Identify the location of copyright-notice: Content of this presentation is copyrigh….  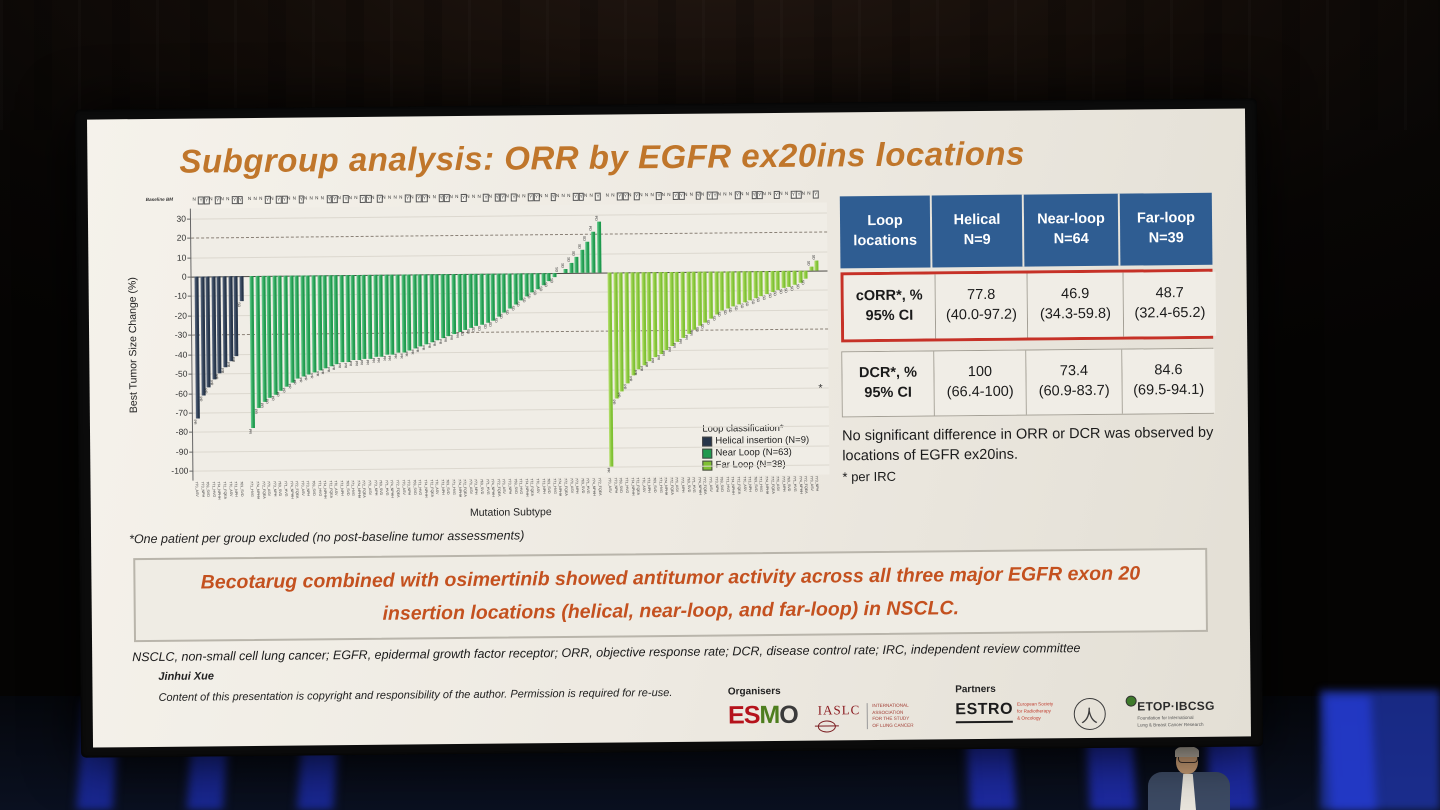
(415, 696).